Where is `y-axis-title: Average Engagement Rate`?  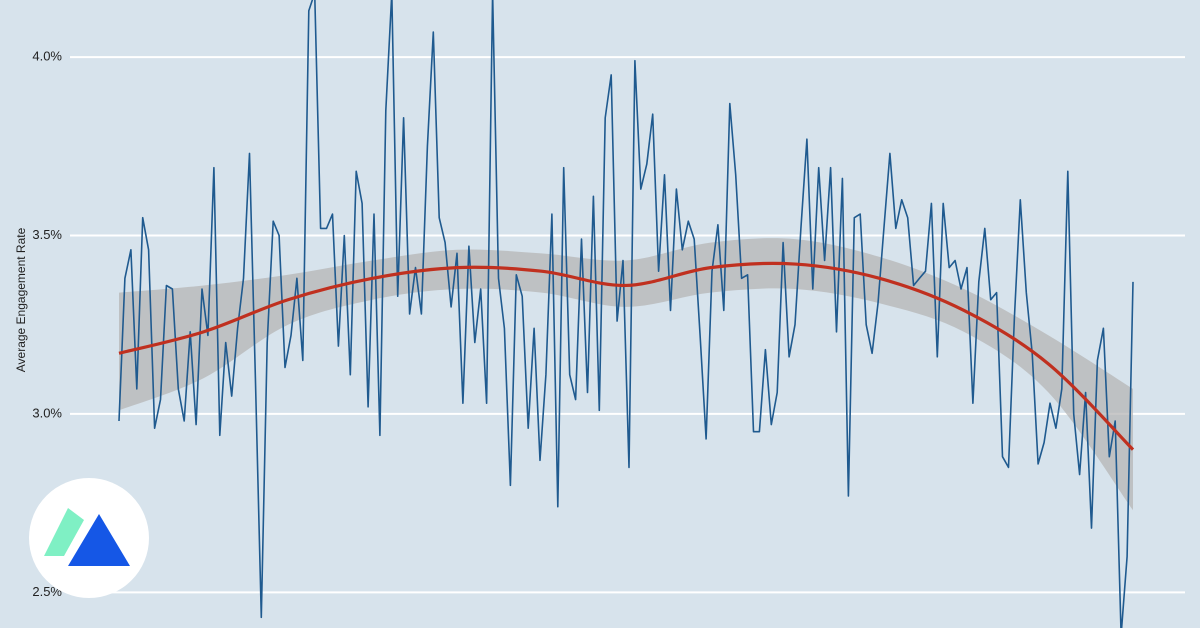
y-axis-title: Average Engagement Rate is located at coordinates (21, 299).